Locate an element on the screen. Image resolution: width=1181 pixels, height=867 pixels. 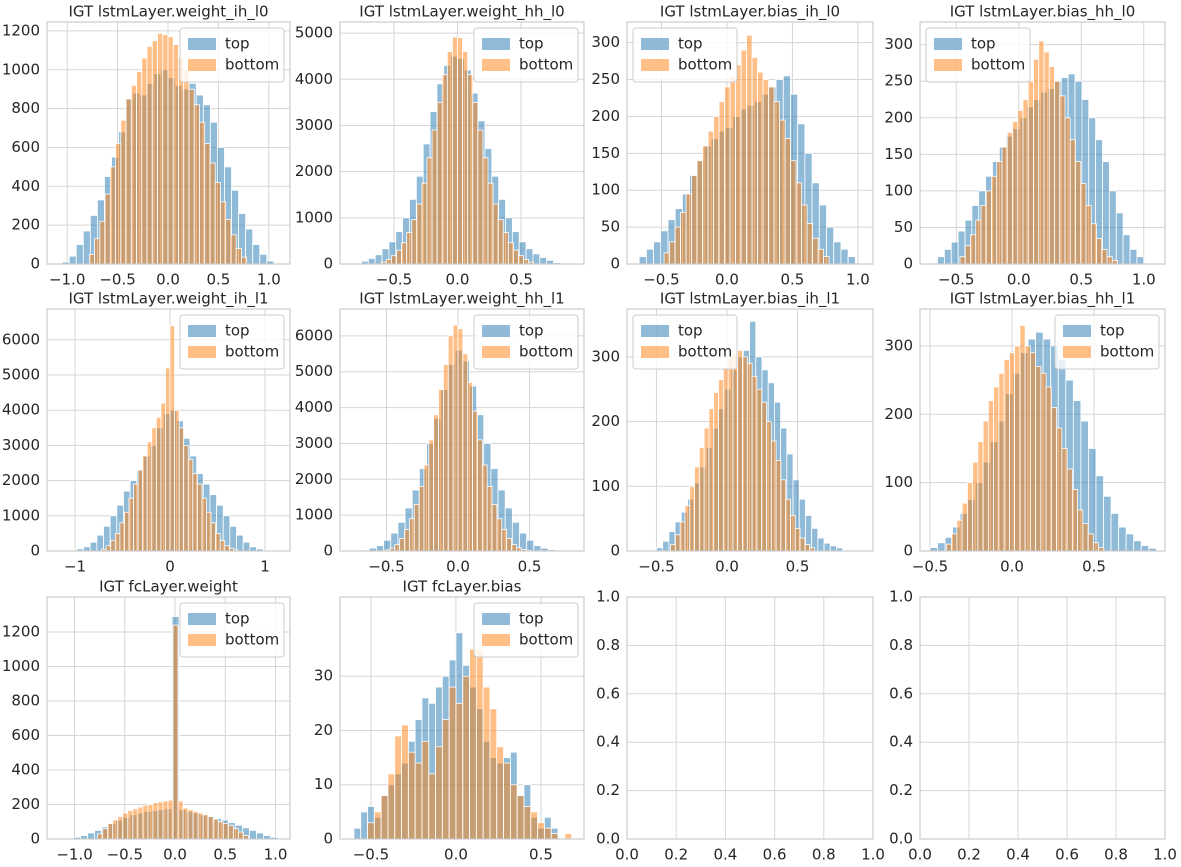
subplot-title: IGT lstmLayer.weight_hh_l1 is located at coordinates (461, 299).